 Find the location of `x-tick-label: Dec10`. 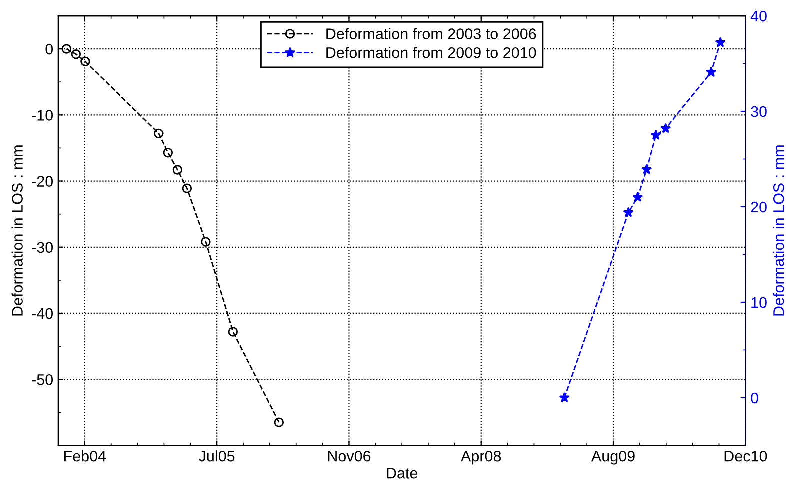

x-tick-label: Dec10 is located at coordinates (746, 456).